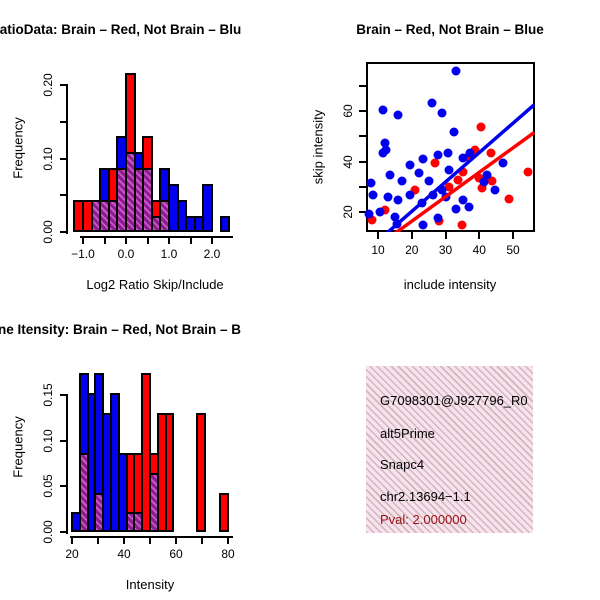 Image resolution: width=600 pixels, height=600 pixels. Describe the element at coordinates (155, 284) in the screenshot. I see `hist-ratio-xlabel: Log2 Ratio Skip/Include` at that location.